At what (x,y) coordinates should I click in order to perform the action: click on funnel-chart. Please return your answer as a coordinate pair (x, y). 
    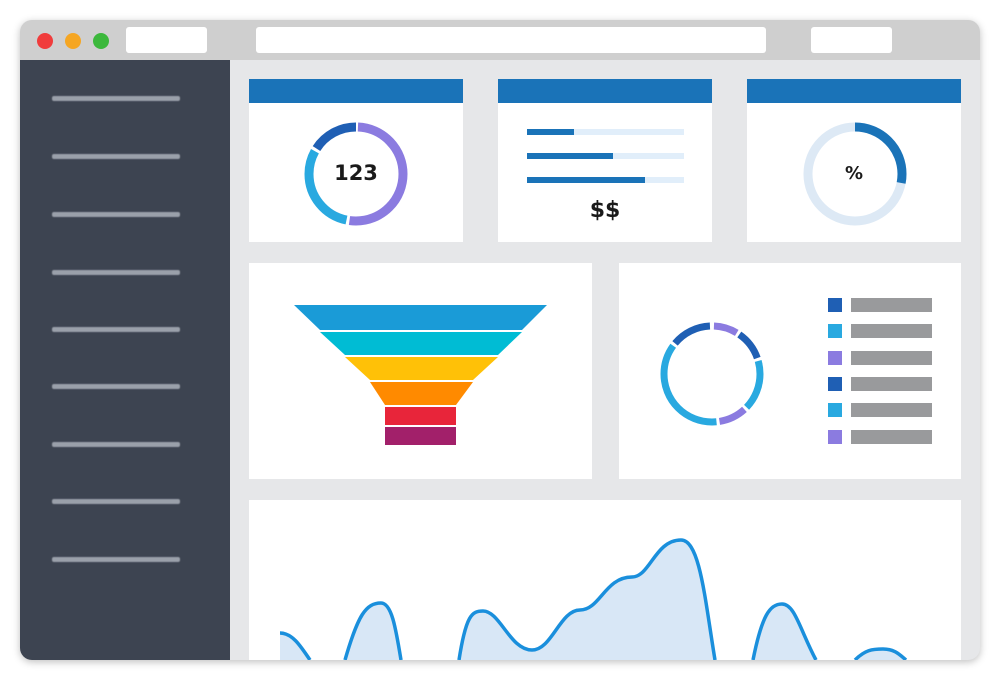
    Looking at the image, I should click on (420, 375).